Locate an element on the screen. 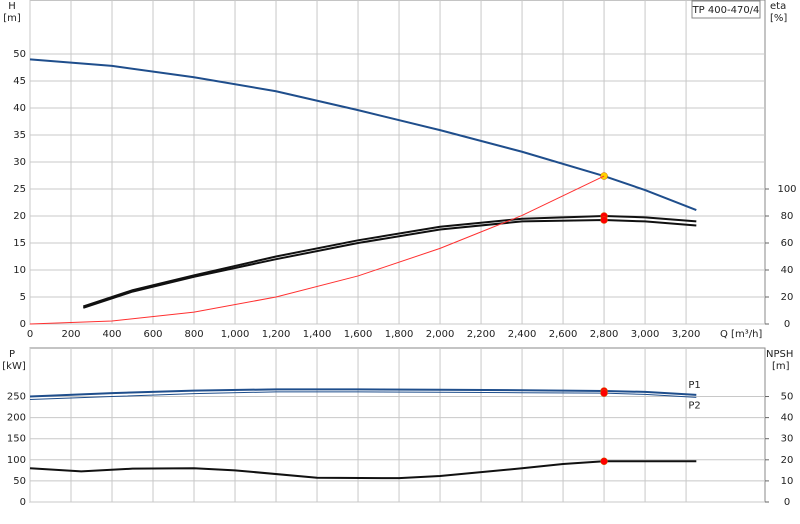  y-tick-label: 15 is located at coordinates (19, 243).